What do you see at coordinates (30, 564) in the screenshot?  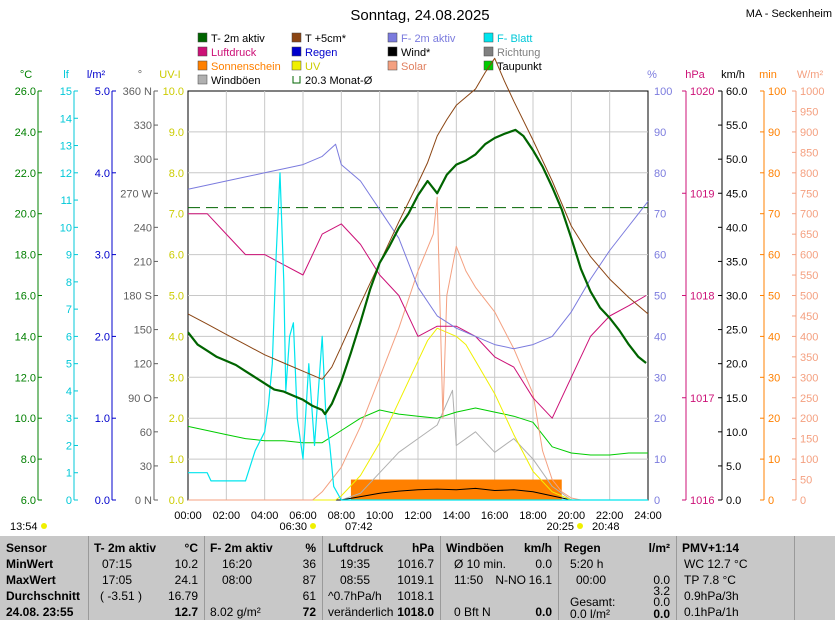 I see `label-min: MinWert` at bounding box center [30, 564].